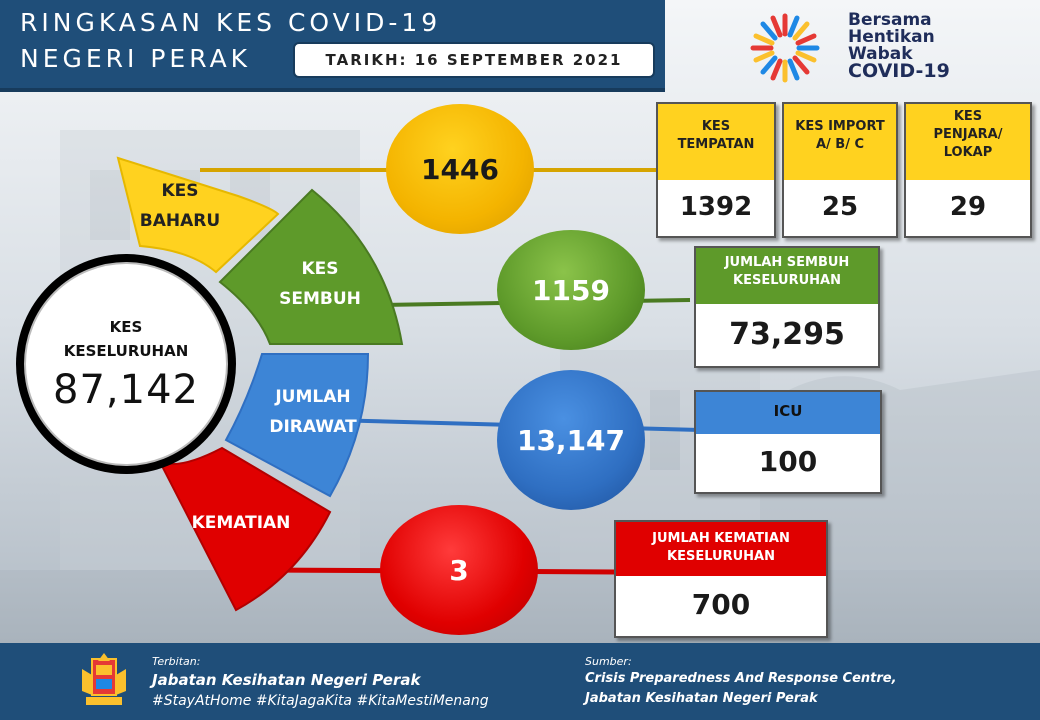 This screenshot has height=720, width=1040. I want to click on orb-kematian: 3, so click(459, 570).